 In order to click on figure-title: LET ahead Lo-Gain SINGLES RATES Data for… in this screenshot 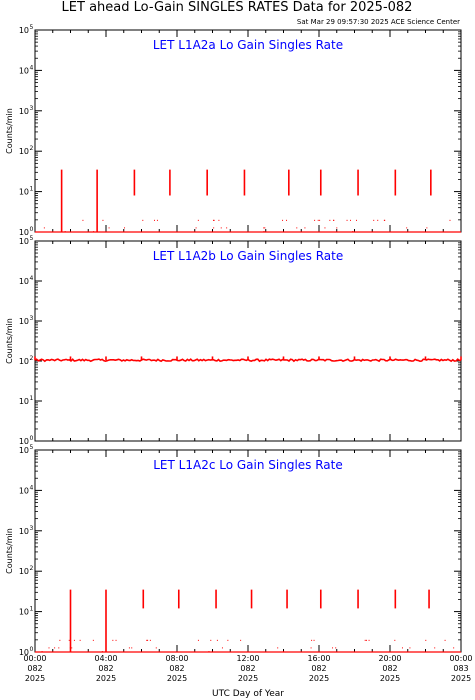, I will do `click(237, 7)`.